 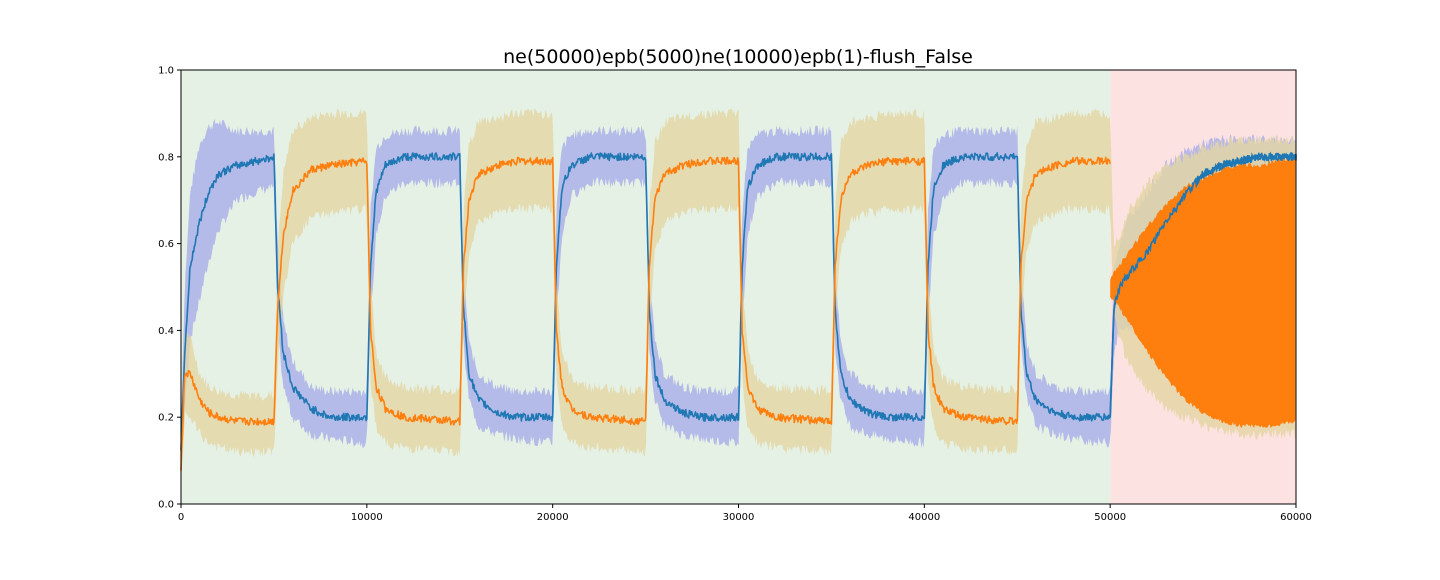 What do you see at coordinates (739, 517) in the screenshot?
I see `x-tick-label: 30000` at bounding box center [739, 517].